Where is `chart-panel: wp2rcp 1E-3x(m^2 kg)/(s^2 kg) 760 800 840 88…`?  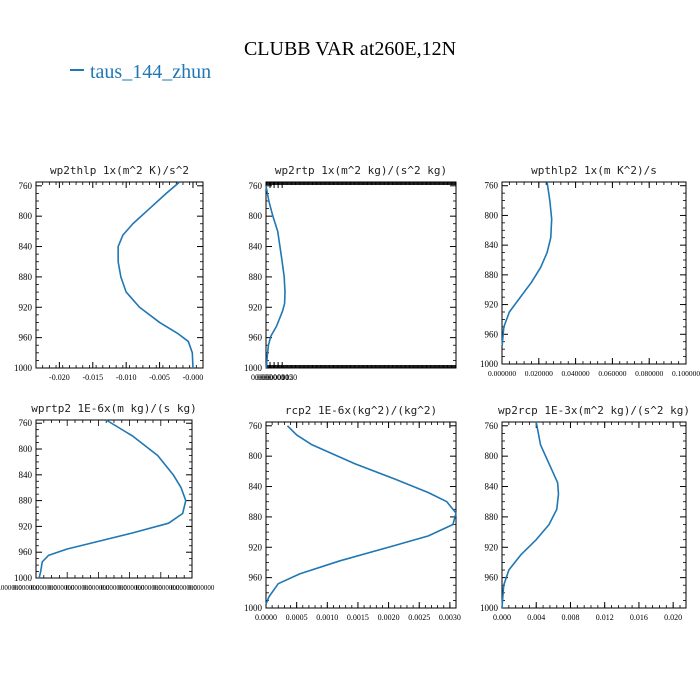 chart-panel: wp2rcp 1E-3x(m^2 kg)/(s^2 kg) 760 800 840 88… is located at coordinates (585, 513).